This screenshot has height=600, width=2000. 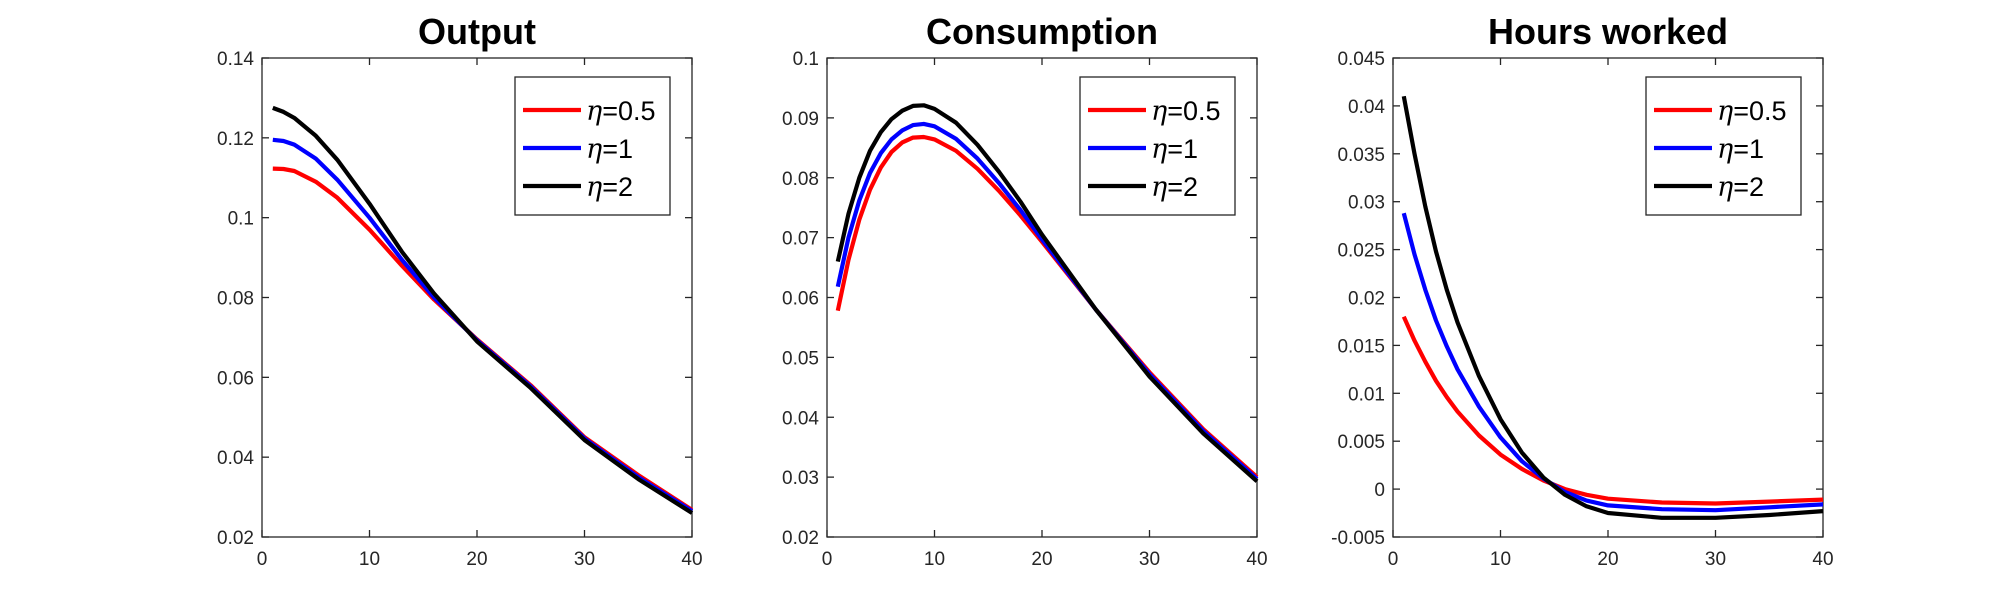 What do you see at coordinates (1042, 31) in the screenshot?
I see `chart-title: Consumption` at bounding box center [1042, 31].